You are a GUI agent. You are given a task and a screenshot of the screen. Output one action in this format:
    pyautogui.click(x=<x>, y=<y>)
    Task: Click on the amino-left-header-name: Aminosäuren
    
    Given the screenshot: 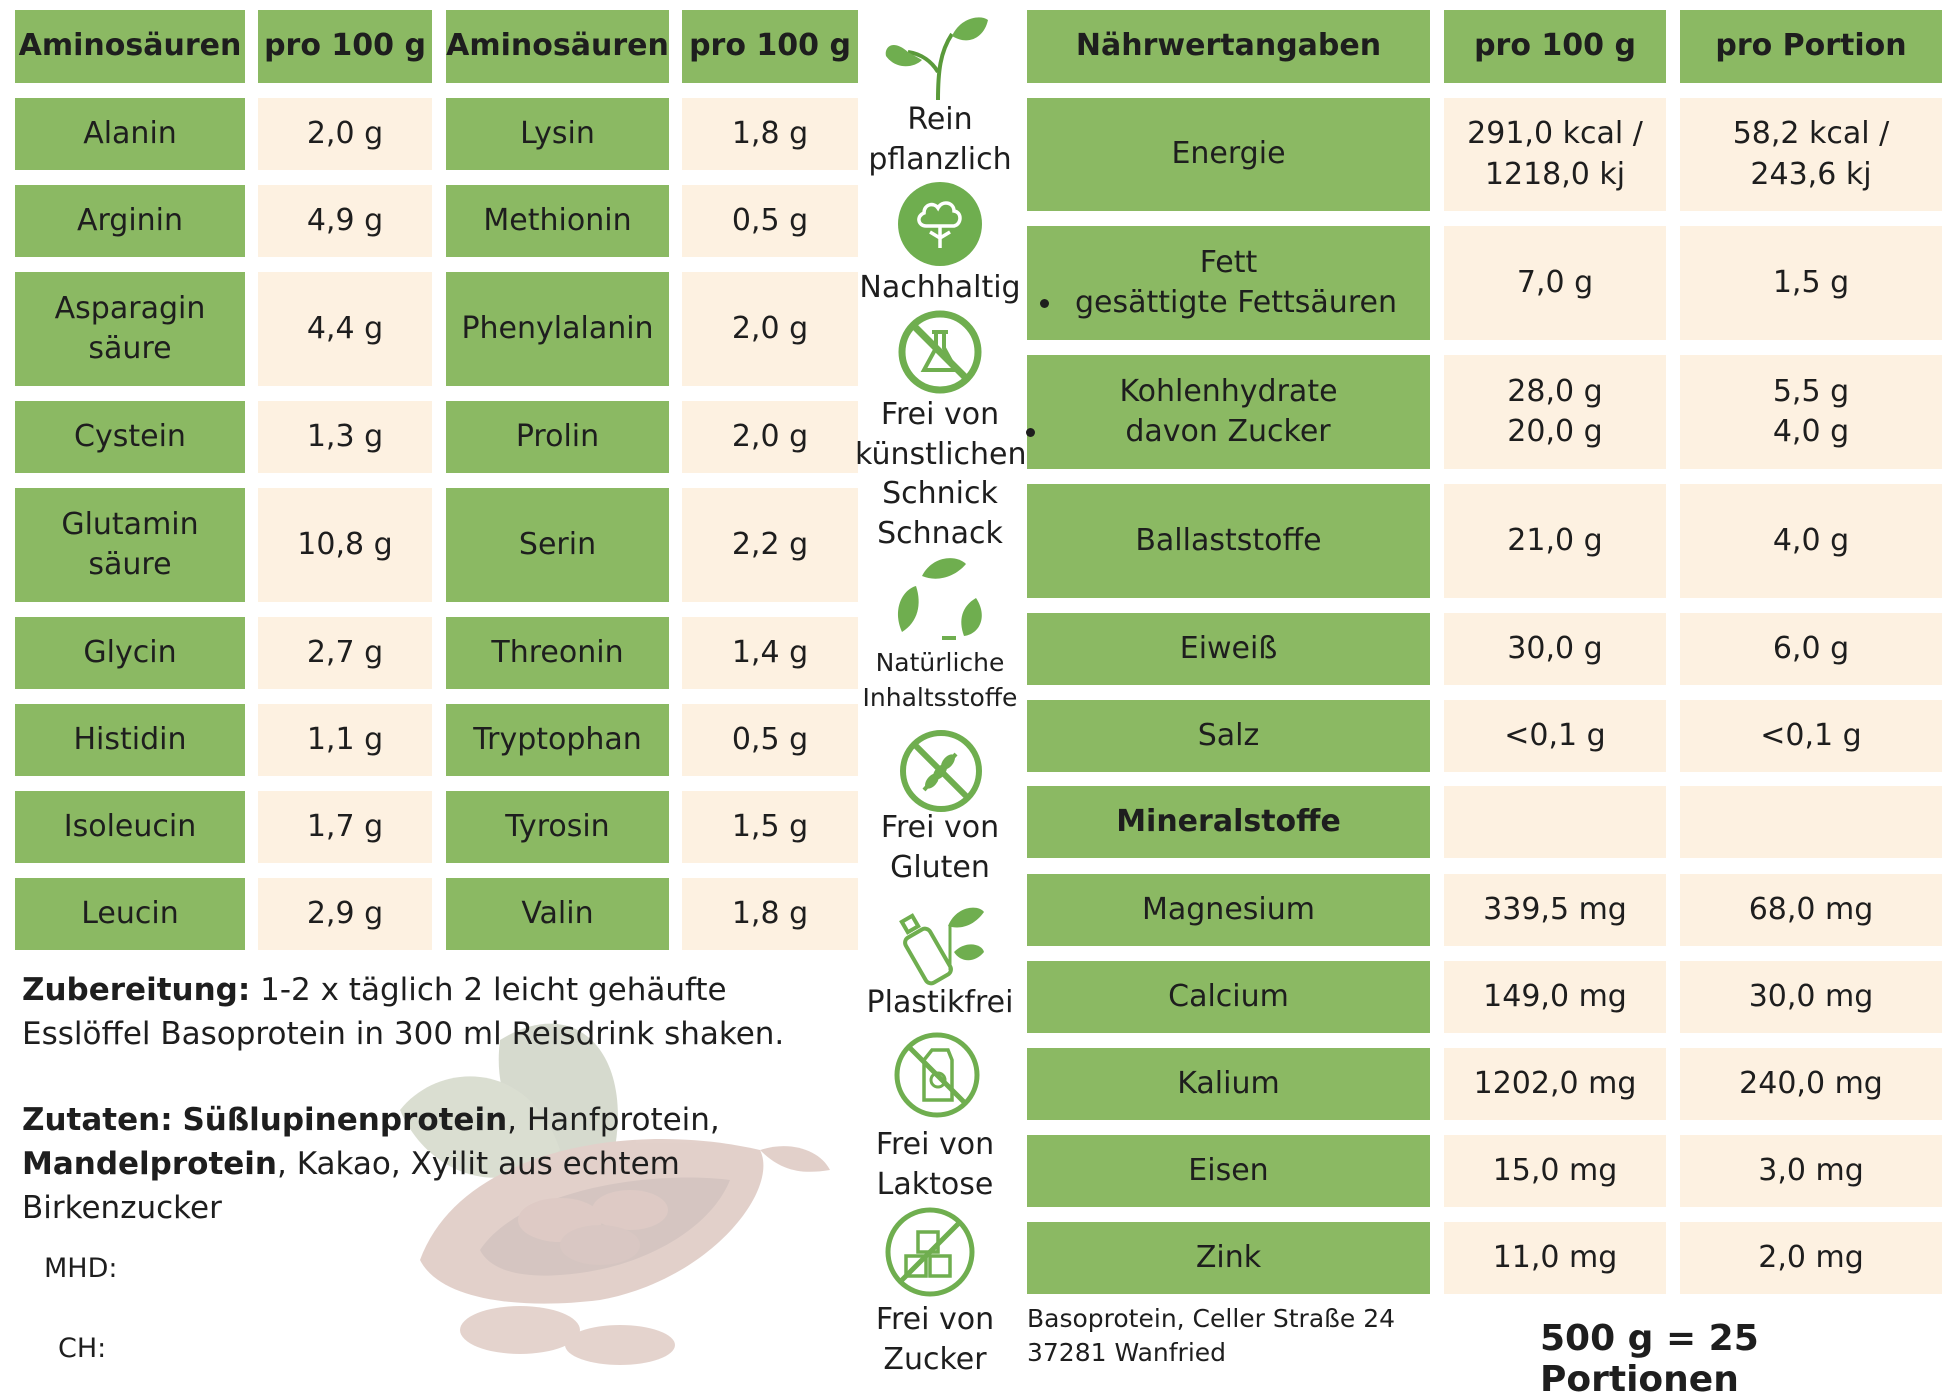 What is the action you would take?
    pyautogui.click(x=130, y=46)
    